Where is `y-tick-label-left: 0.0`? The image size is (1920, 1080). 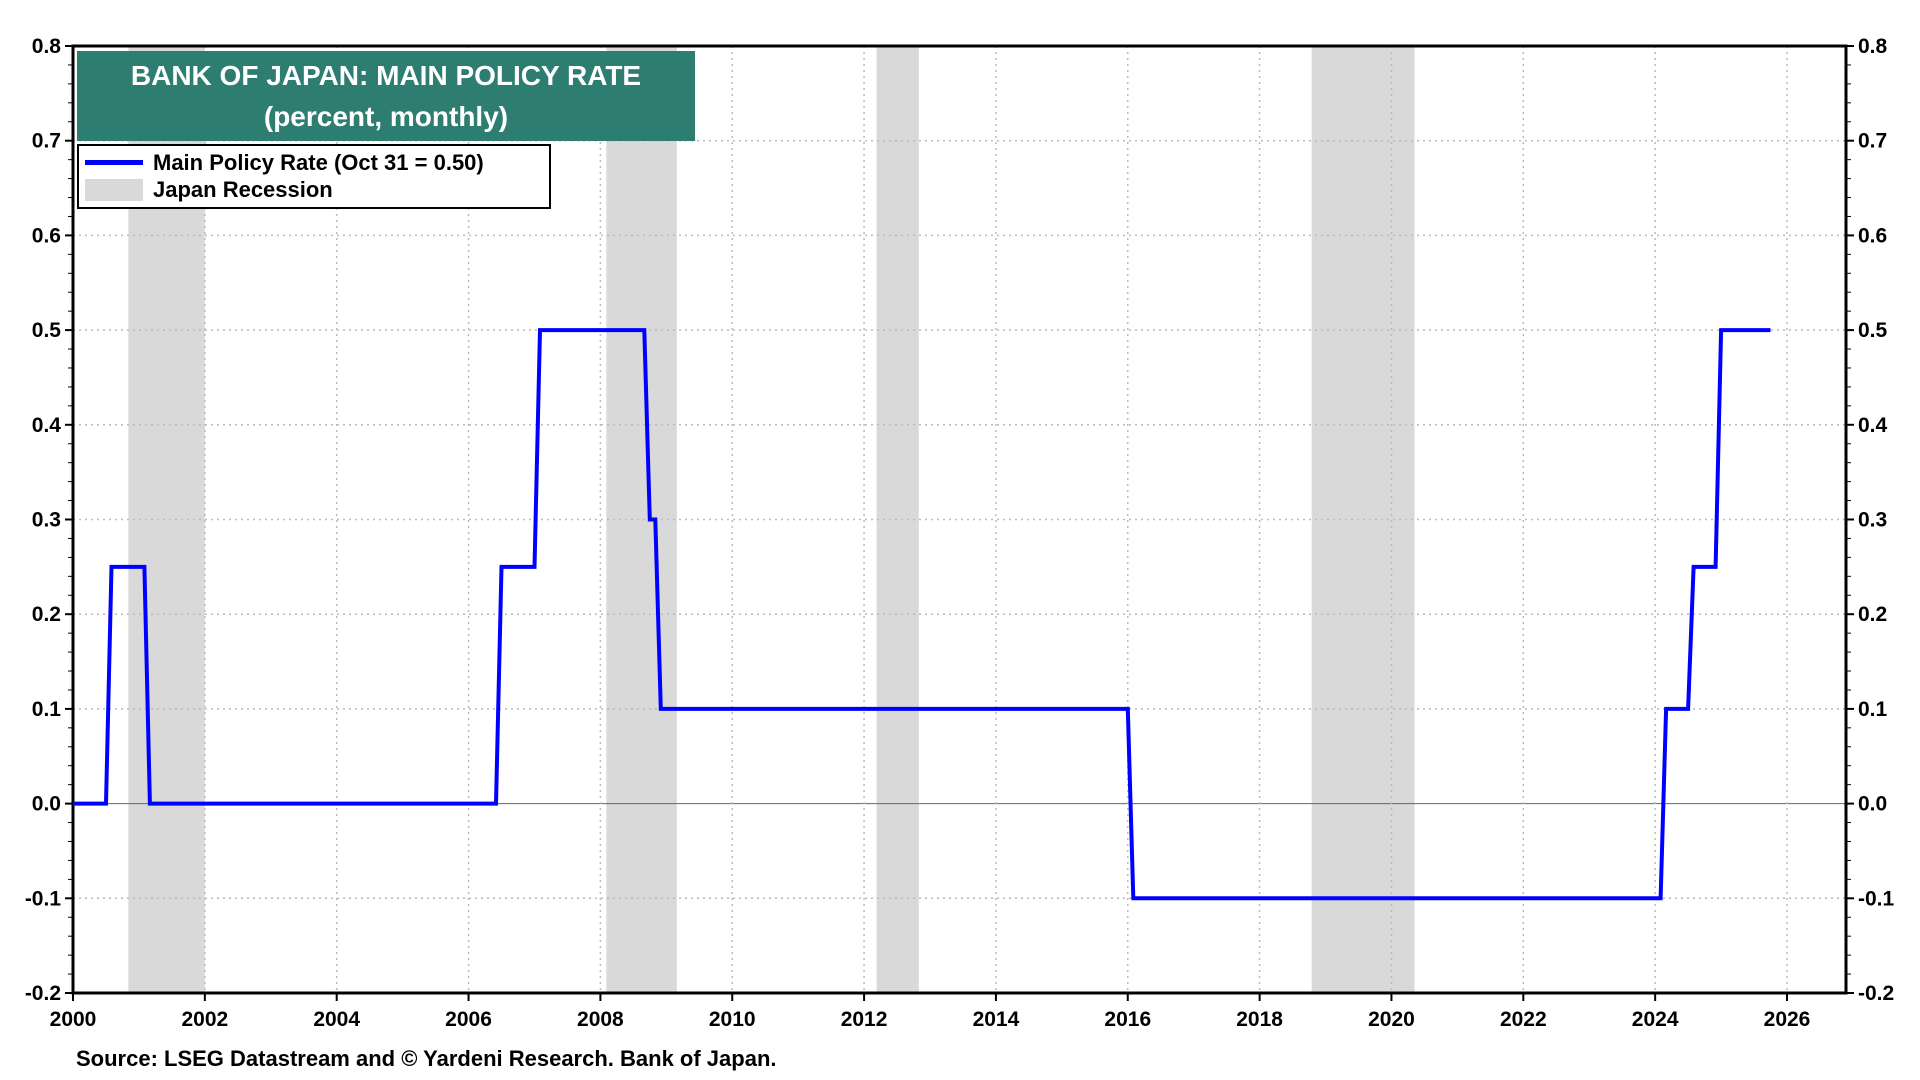 y-tick-label-left: 0.0 is located at coordinates (46, 804).